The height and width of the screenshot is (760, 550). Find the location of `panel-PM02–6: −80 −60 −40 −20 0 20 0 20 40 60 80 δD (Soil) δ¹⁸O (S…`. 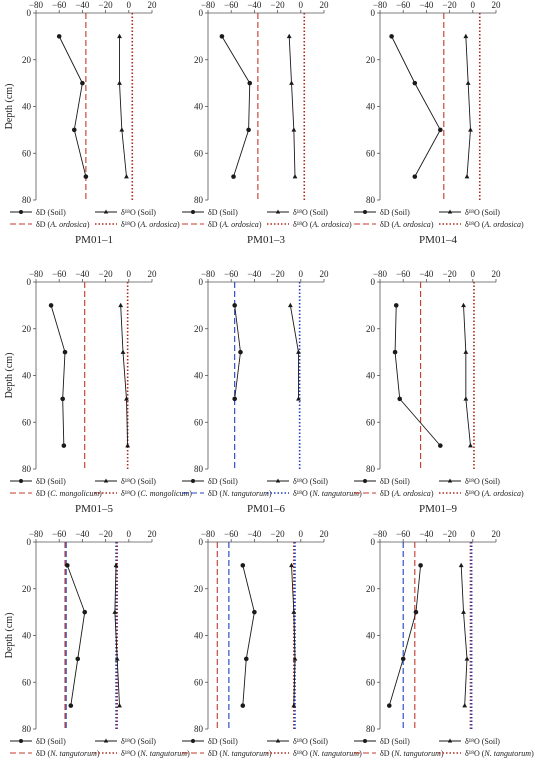

panel-PM02–6: −80 −60 −40 −20 0 20 0 20 40 60 80 δD (Soil) δ¹⁸O (S… is located at coordinates (444, 643).